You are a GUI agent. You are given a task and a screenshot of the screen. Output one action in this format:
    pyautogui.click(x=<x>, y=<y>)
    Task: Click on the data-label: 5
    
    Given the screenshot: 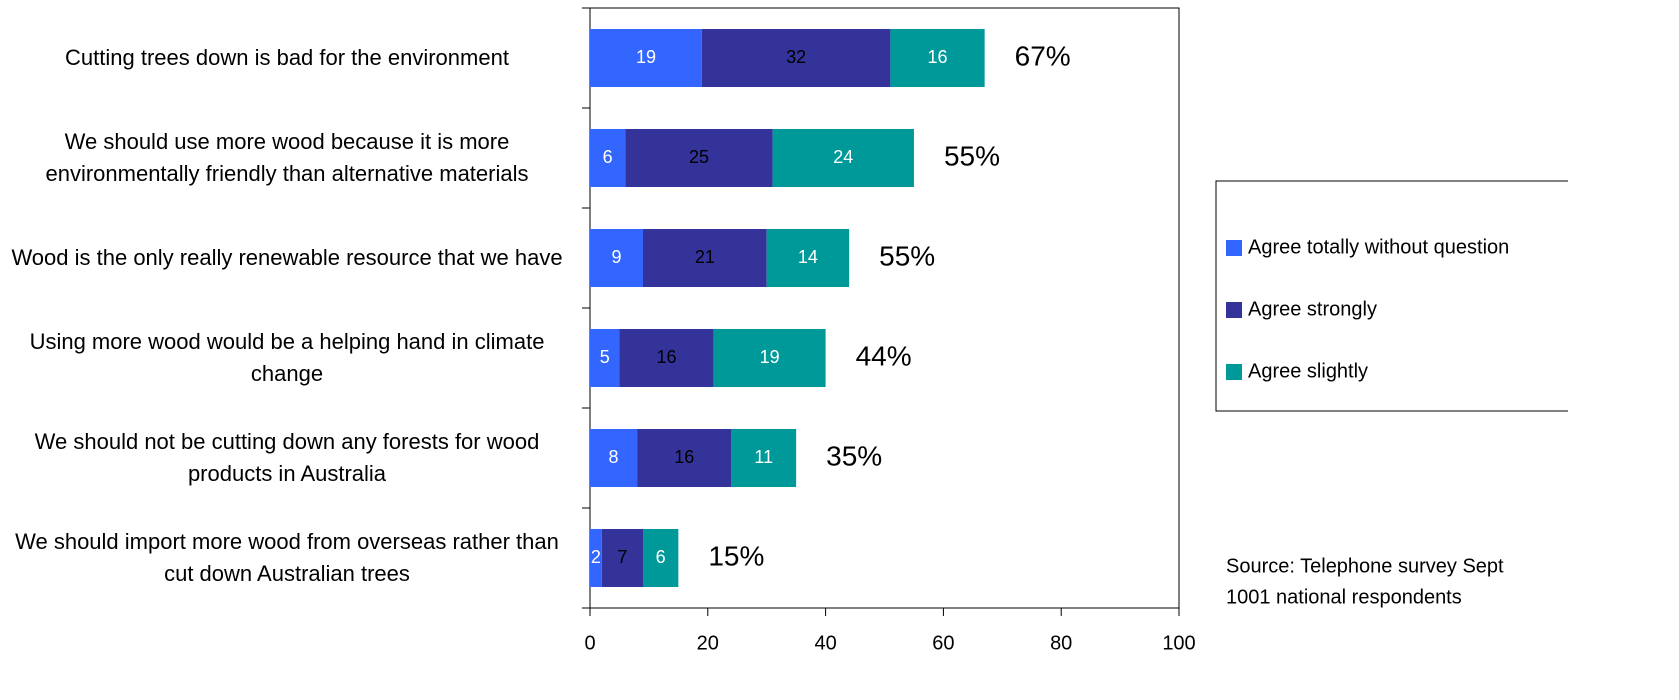 What is the action you would take?
    pyautogui.click(x=605, y=357)
    